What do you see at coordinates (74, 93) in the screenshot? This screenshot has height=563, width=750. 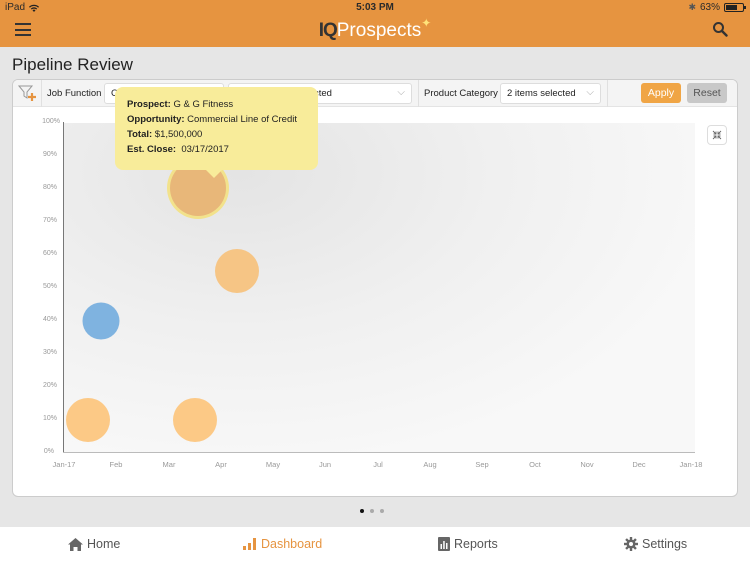 I see `job-function-label: Job Function` at bounding box center [74, 93].